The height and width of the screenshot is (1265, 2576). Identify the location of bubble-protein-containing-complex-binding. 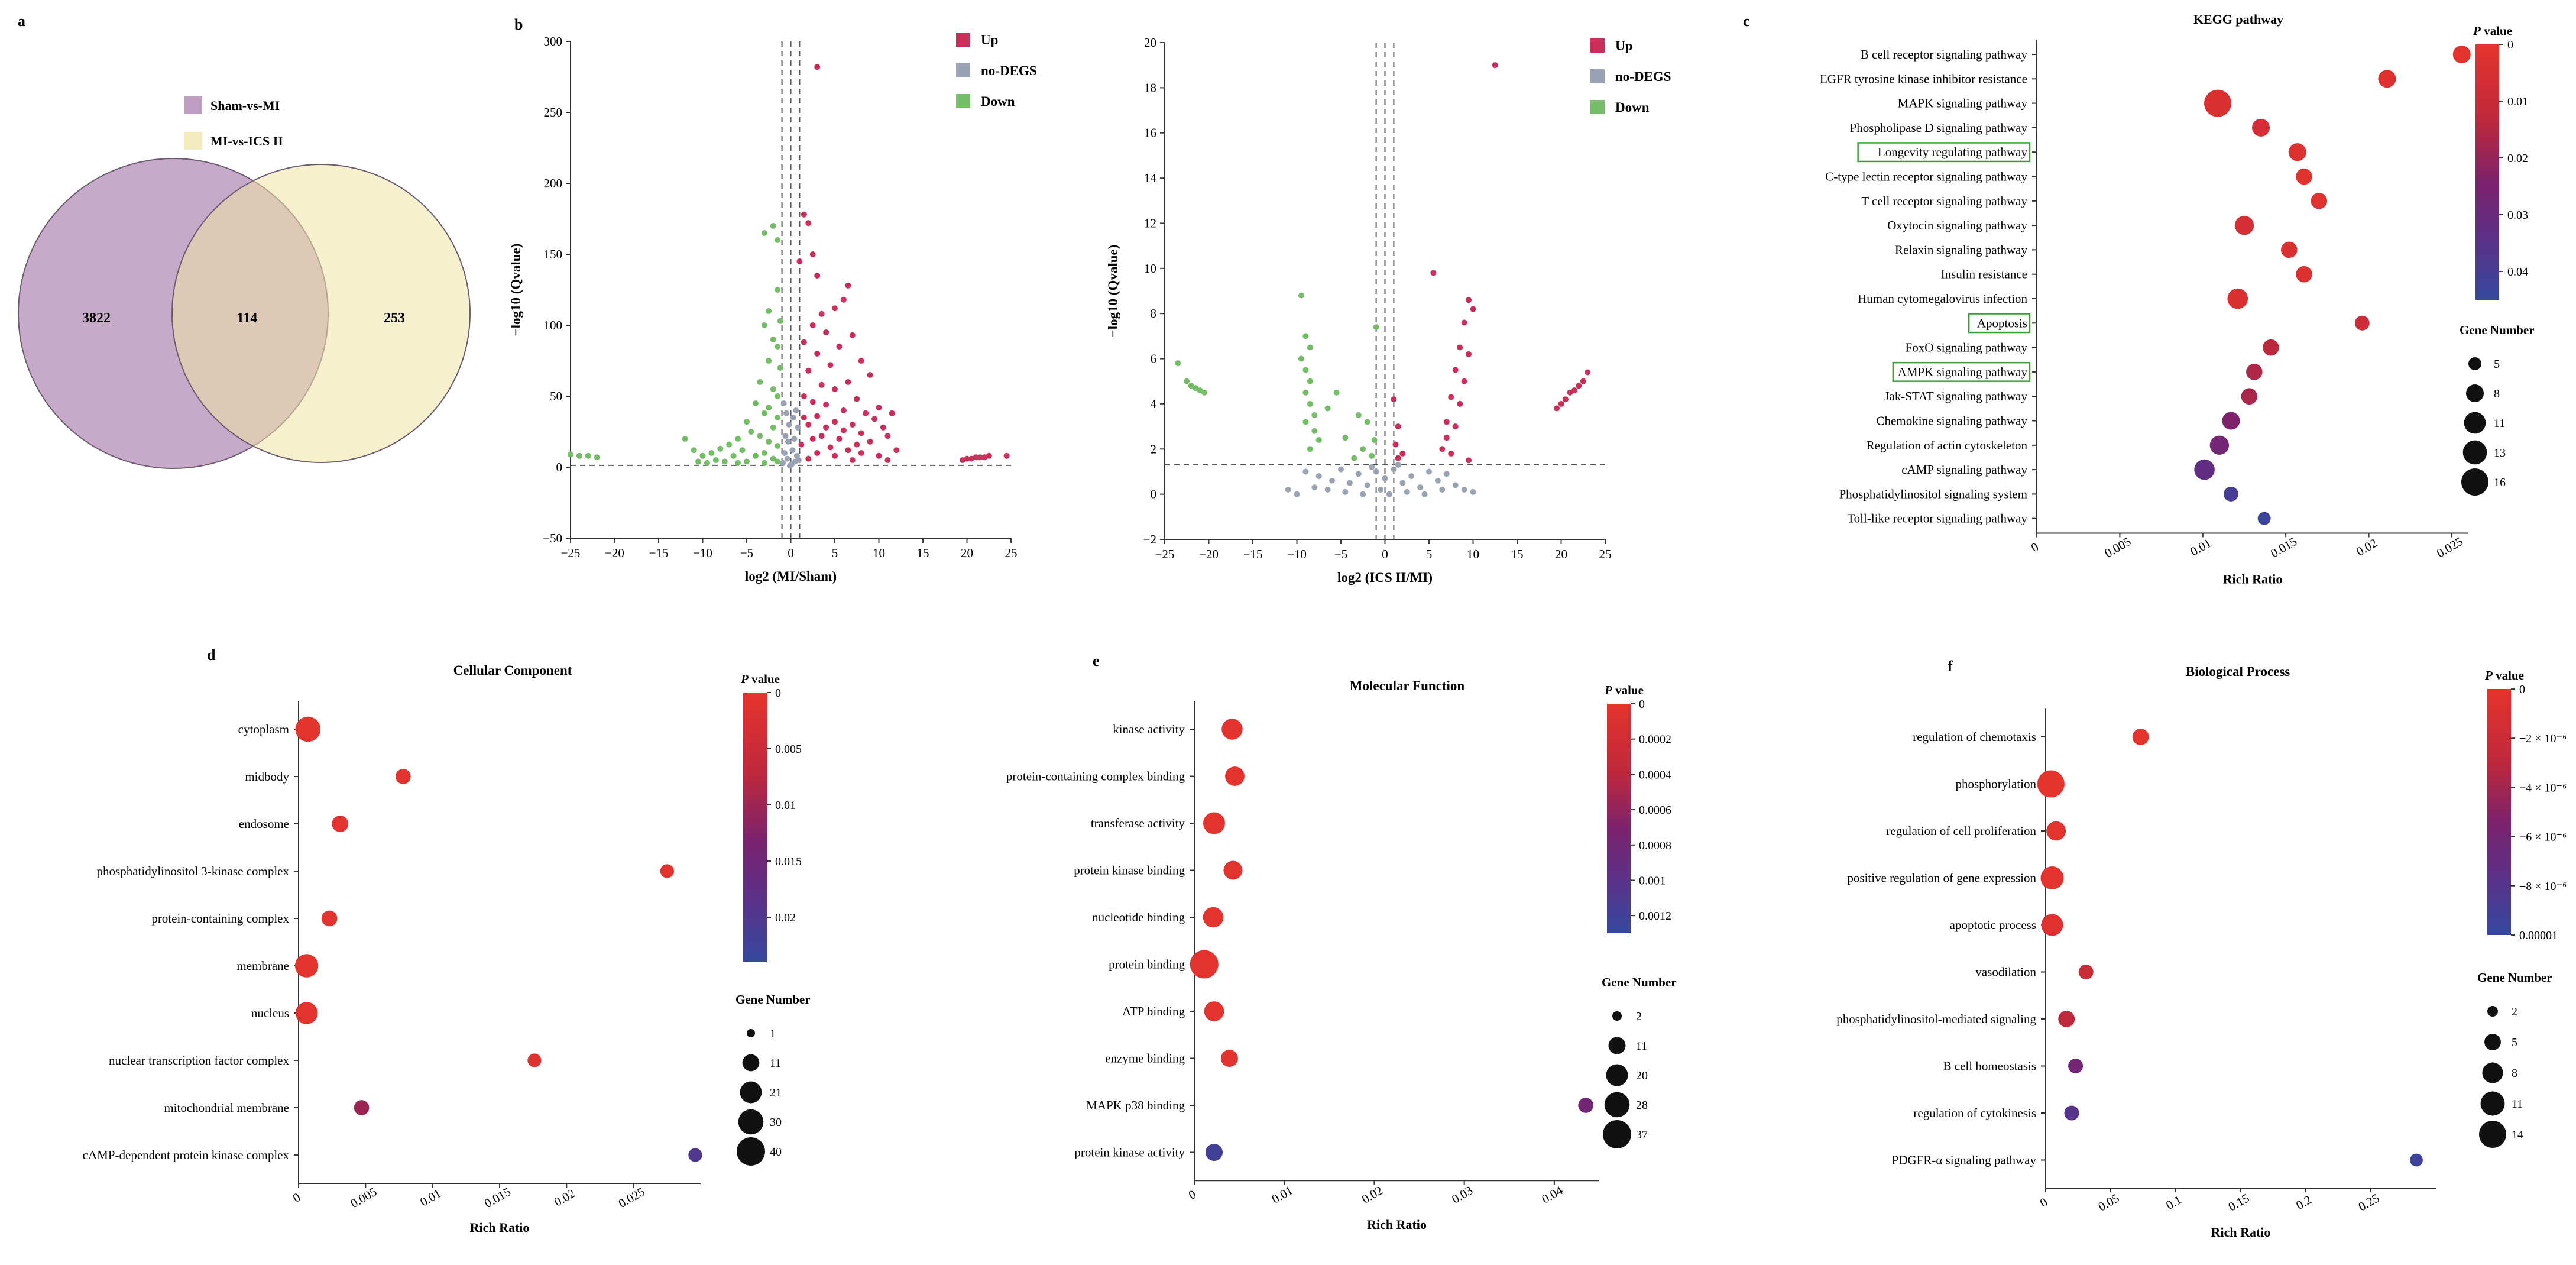
(1235, 776).